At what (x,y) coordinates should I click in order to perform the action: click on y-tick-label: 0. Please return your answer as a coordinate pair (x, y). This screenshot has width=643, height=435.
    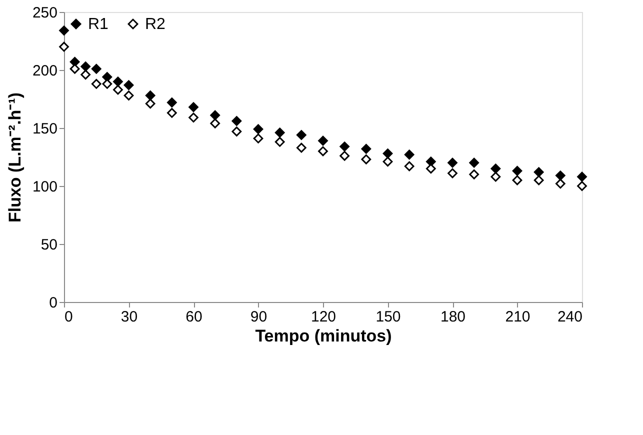
    Looking at the image, I should click on (53, 303).